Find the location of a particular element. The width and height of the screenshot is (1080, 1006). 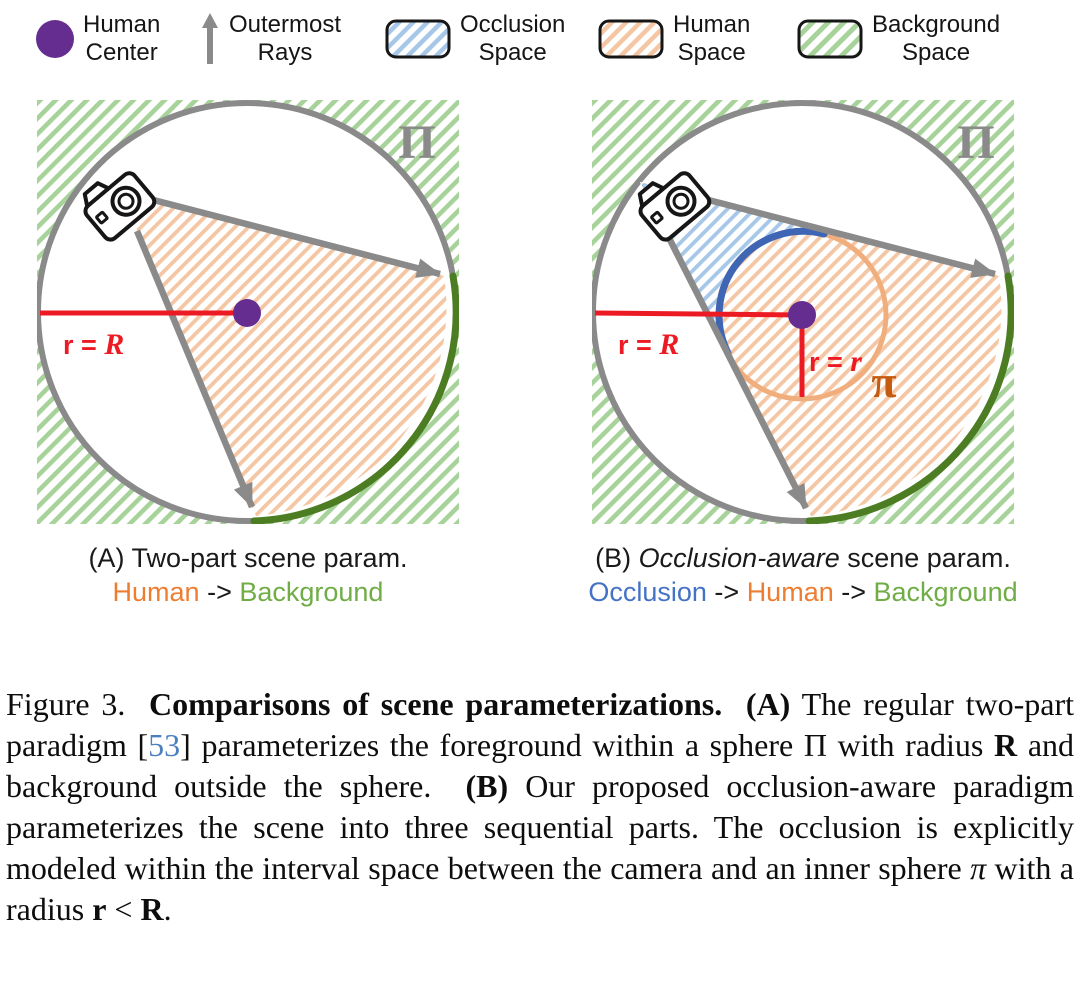

text-segment: r is located at coordinates (99, 909).